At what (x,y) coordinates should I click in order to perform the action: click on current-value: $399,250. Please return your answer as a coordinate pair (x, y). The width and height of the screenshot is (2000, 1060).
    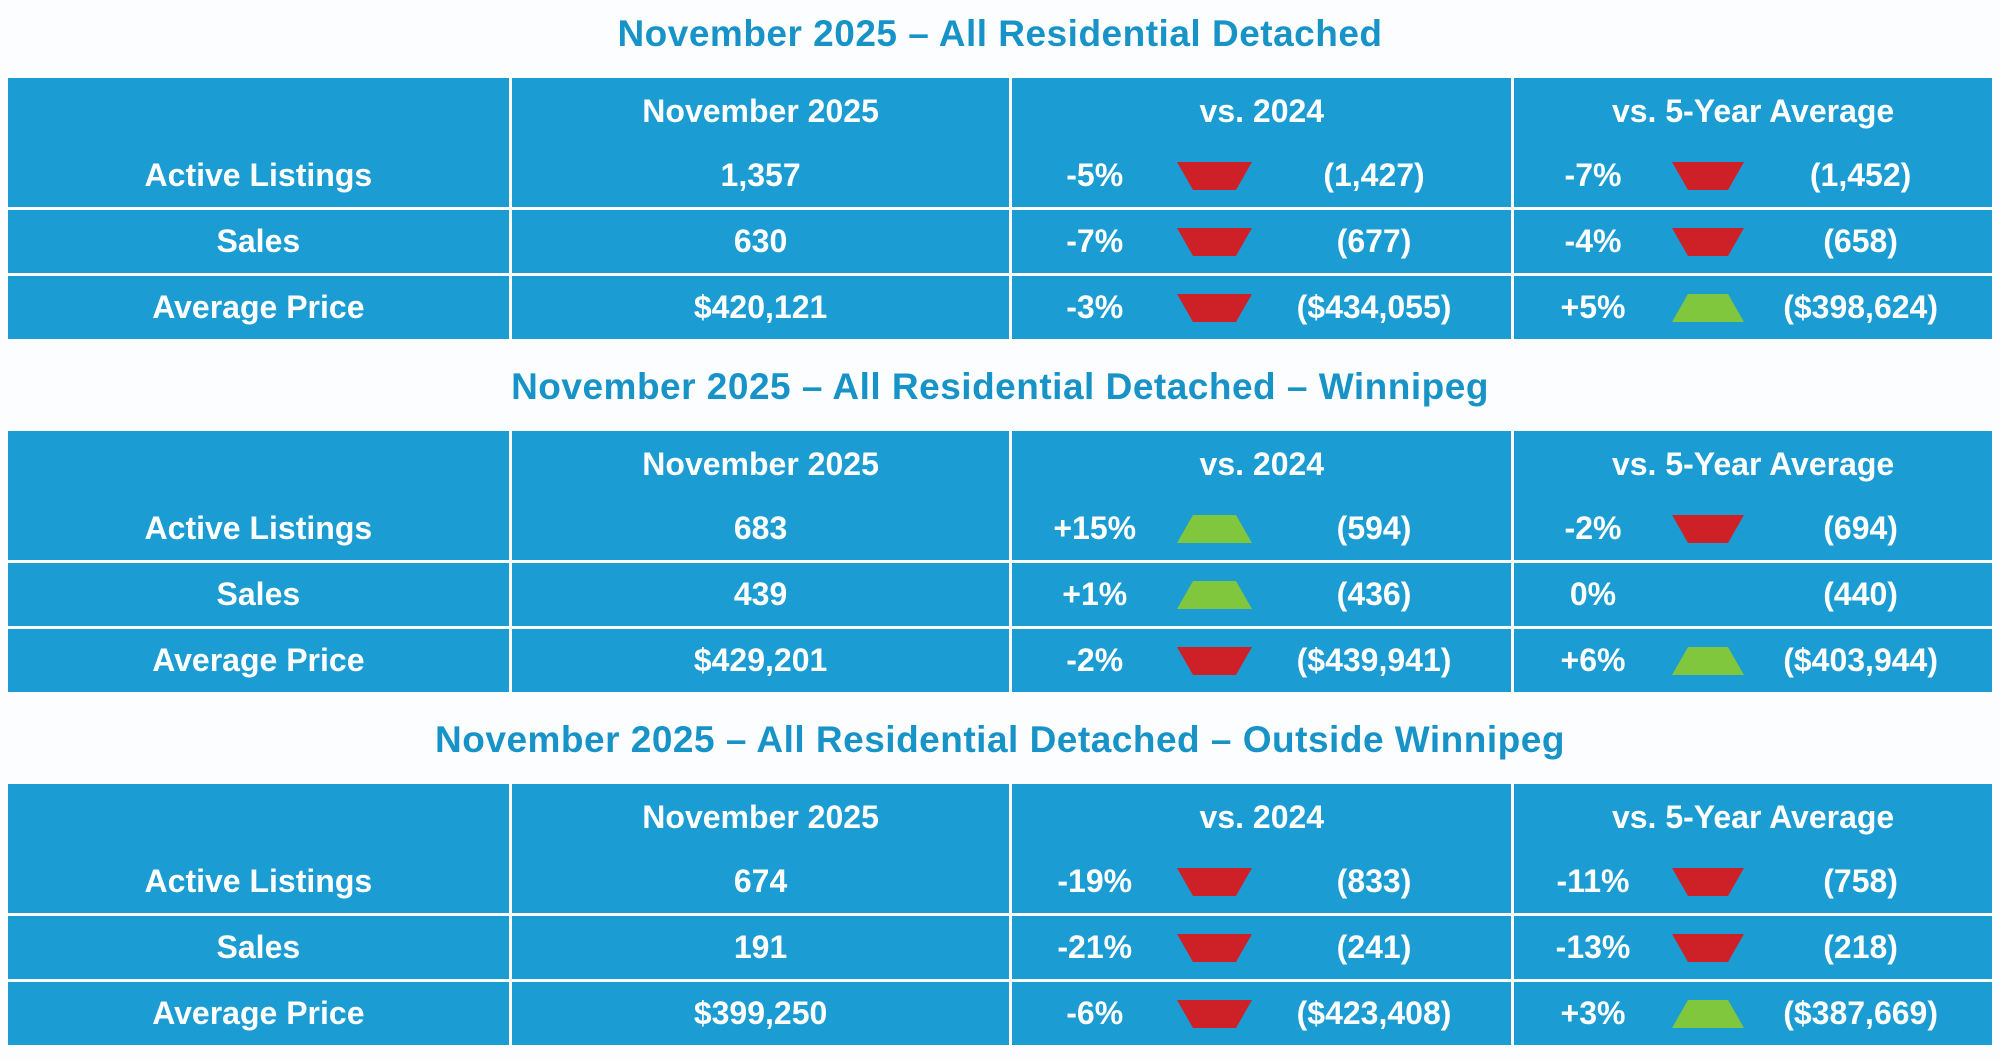
    Looking at the image, I should click on (760, 1013).